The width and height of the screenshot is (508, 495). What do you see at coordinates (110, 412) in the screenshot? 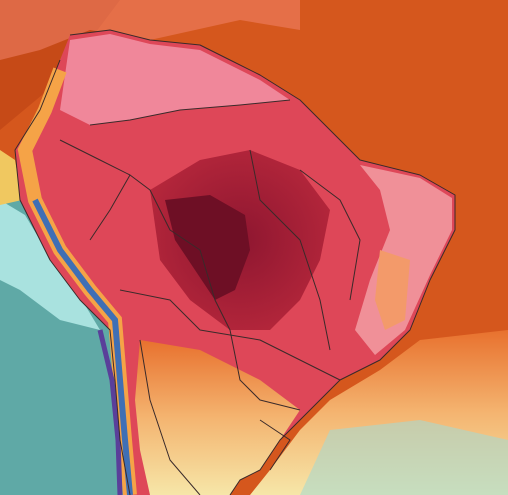
I see `andes-coldest` at bounding box center [110, 412].